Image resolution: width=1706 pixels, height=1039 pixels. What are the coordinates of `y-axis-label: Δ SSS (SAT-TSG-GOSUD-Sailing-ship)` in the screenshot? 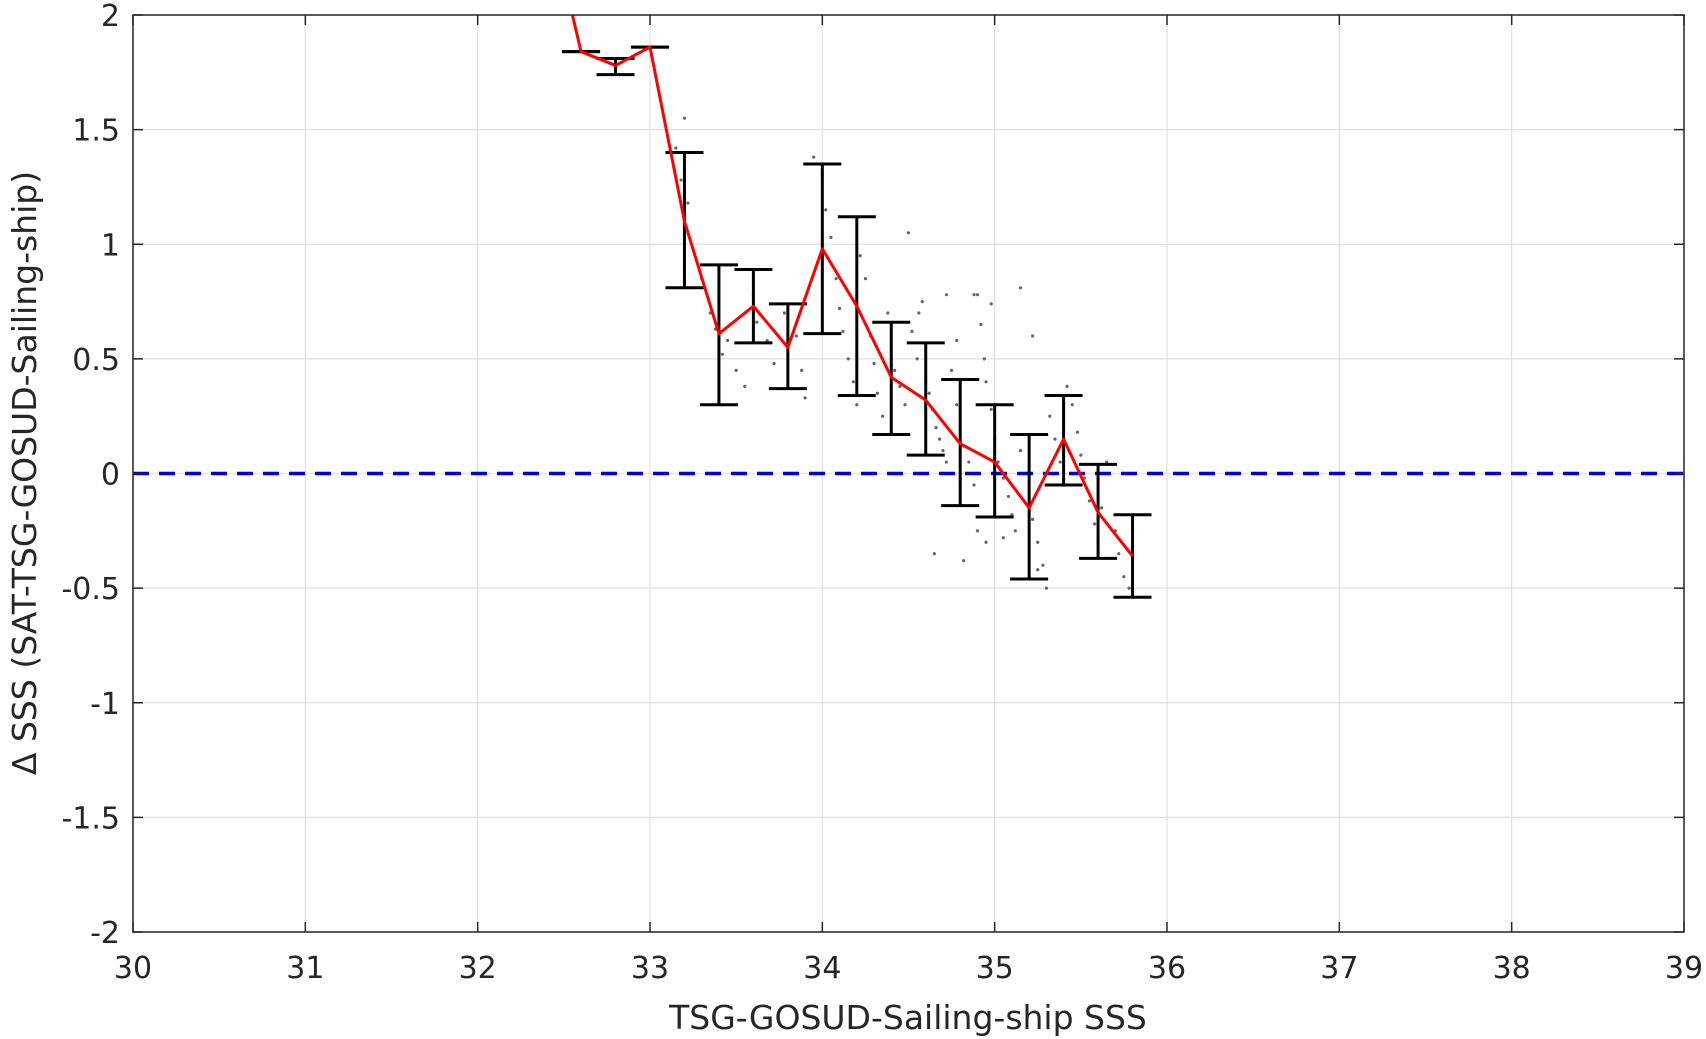 It's located at (24, 473).